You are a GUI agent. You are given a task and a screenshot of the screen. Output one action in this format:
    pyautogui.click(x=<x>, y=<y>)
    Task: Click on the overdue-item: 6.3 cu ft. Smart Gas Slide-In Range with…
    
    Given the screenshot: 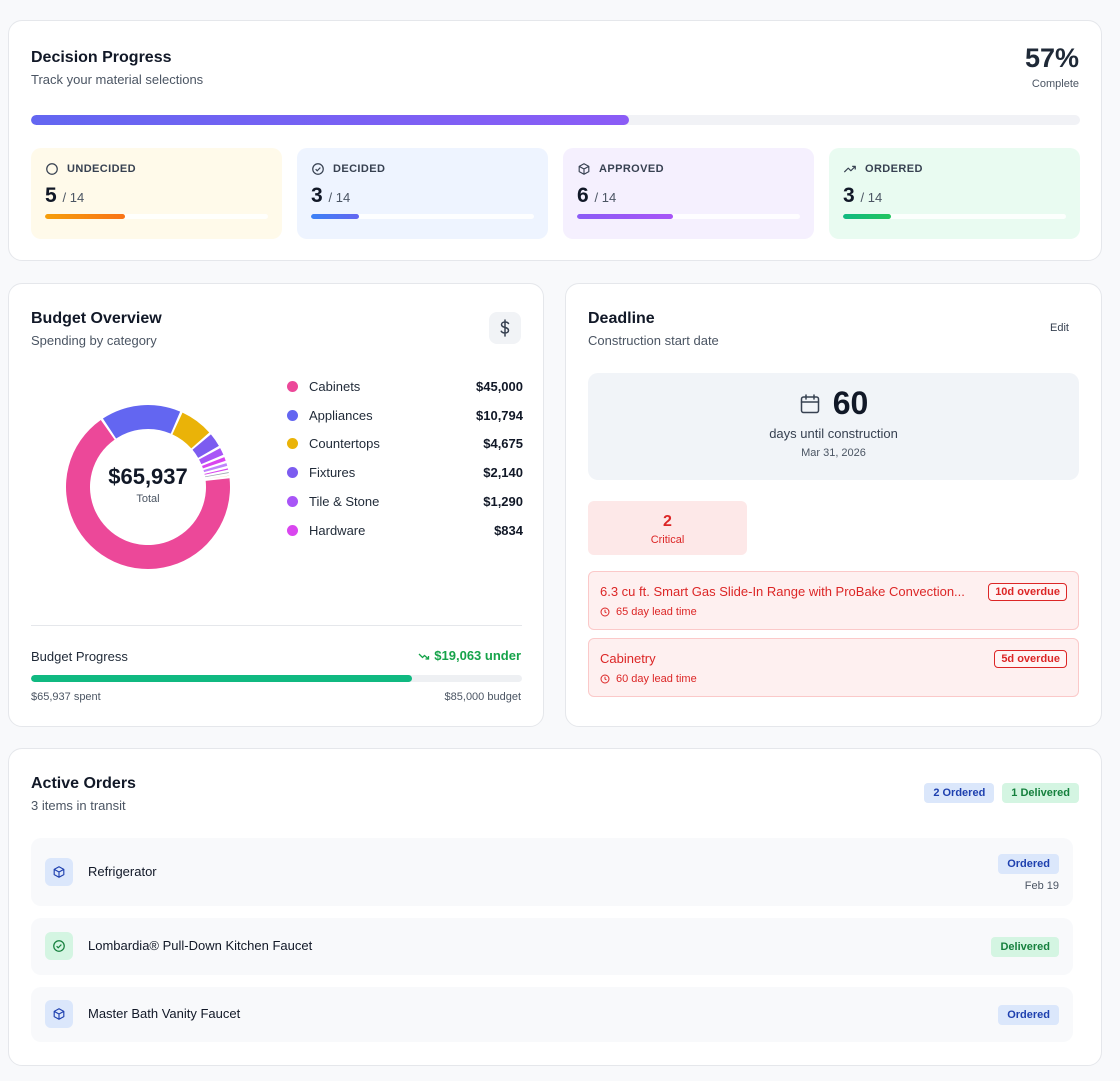 What is the action you would take?
    pyautogui.click(x=833, y=600)
    